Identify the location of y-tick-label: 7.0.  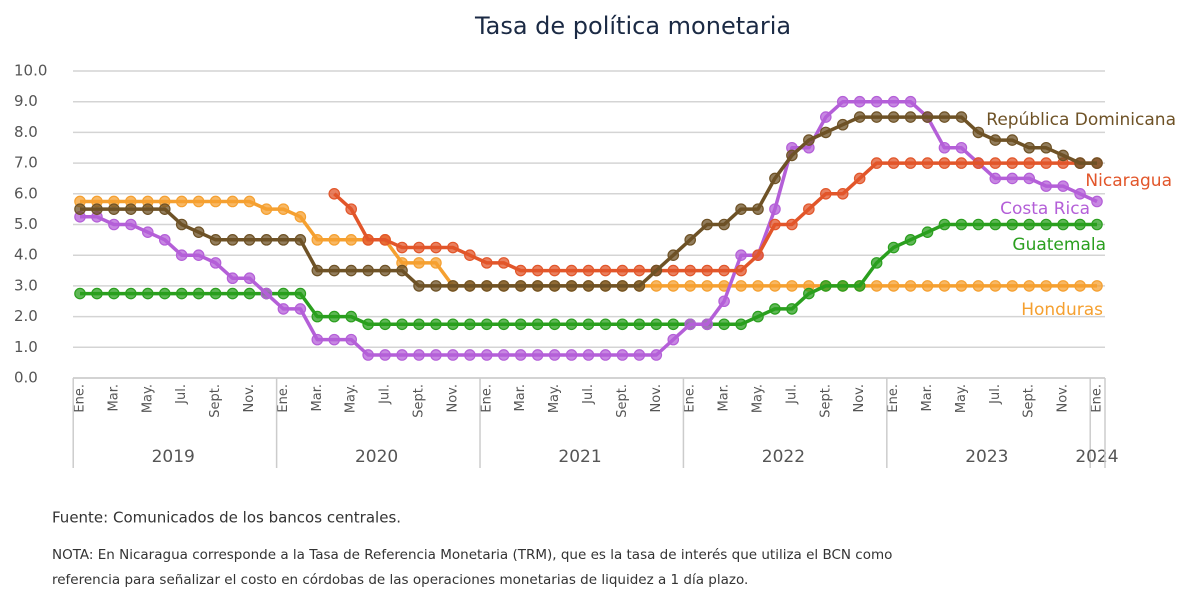
(26, 163).